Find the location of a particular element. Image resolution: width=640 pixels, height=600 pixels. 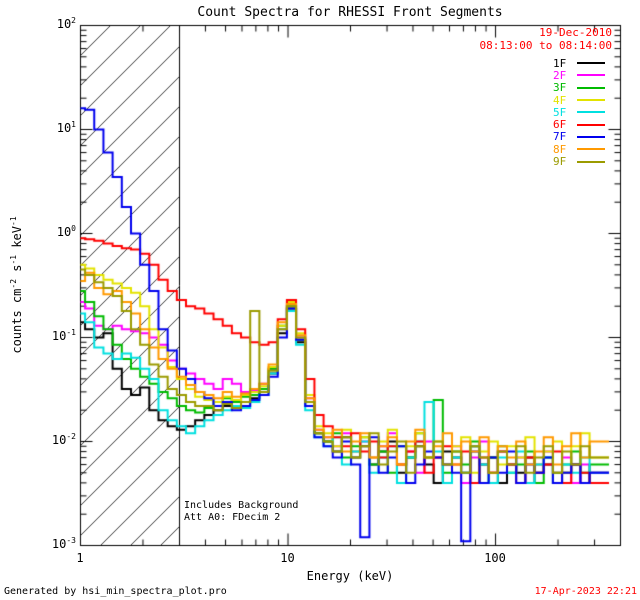

chart-title: Count Spectra for RHESSI Front Segments is located at coordinates (350, 12).